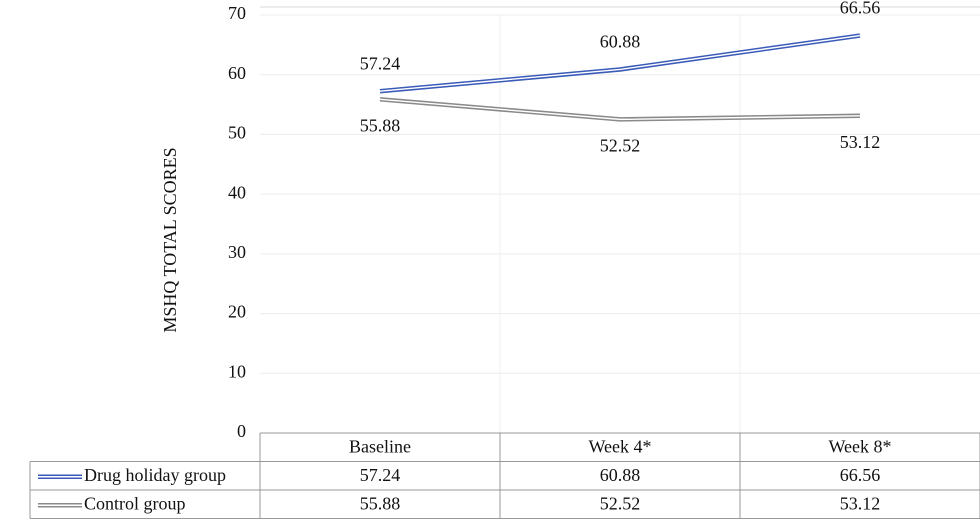  What do you see at coordinates (620, 146) in the screenshot?
I see `data-label: 52.52` at bounding box center [620, 146].